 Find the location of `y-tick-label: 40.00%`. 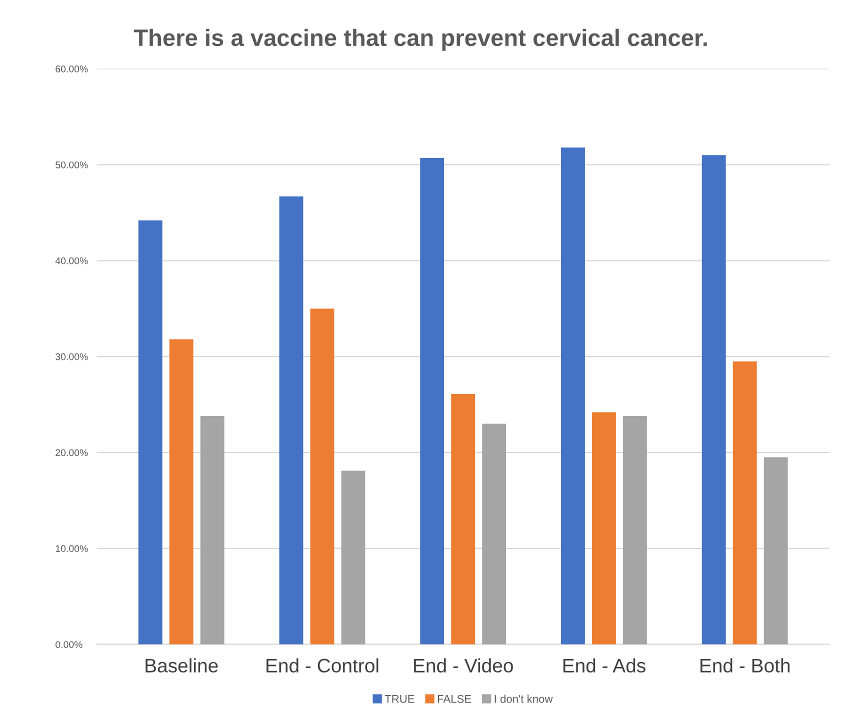

y-tick-label: 40.00% is located at coordinates (71, 260).